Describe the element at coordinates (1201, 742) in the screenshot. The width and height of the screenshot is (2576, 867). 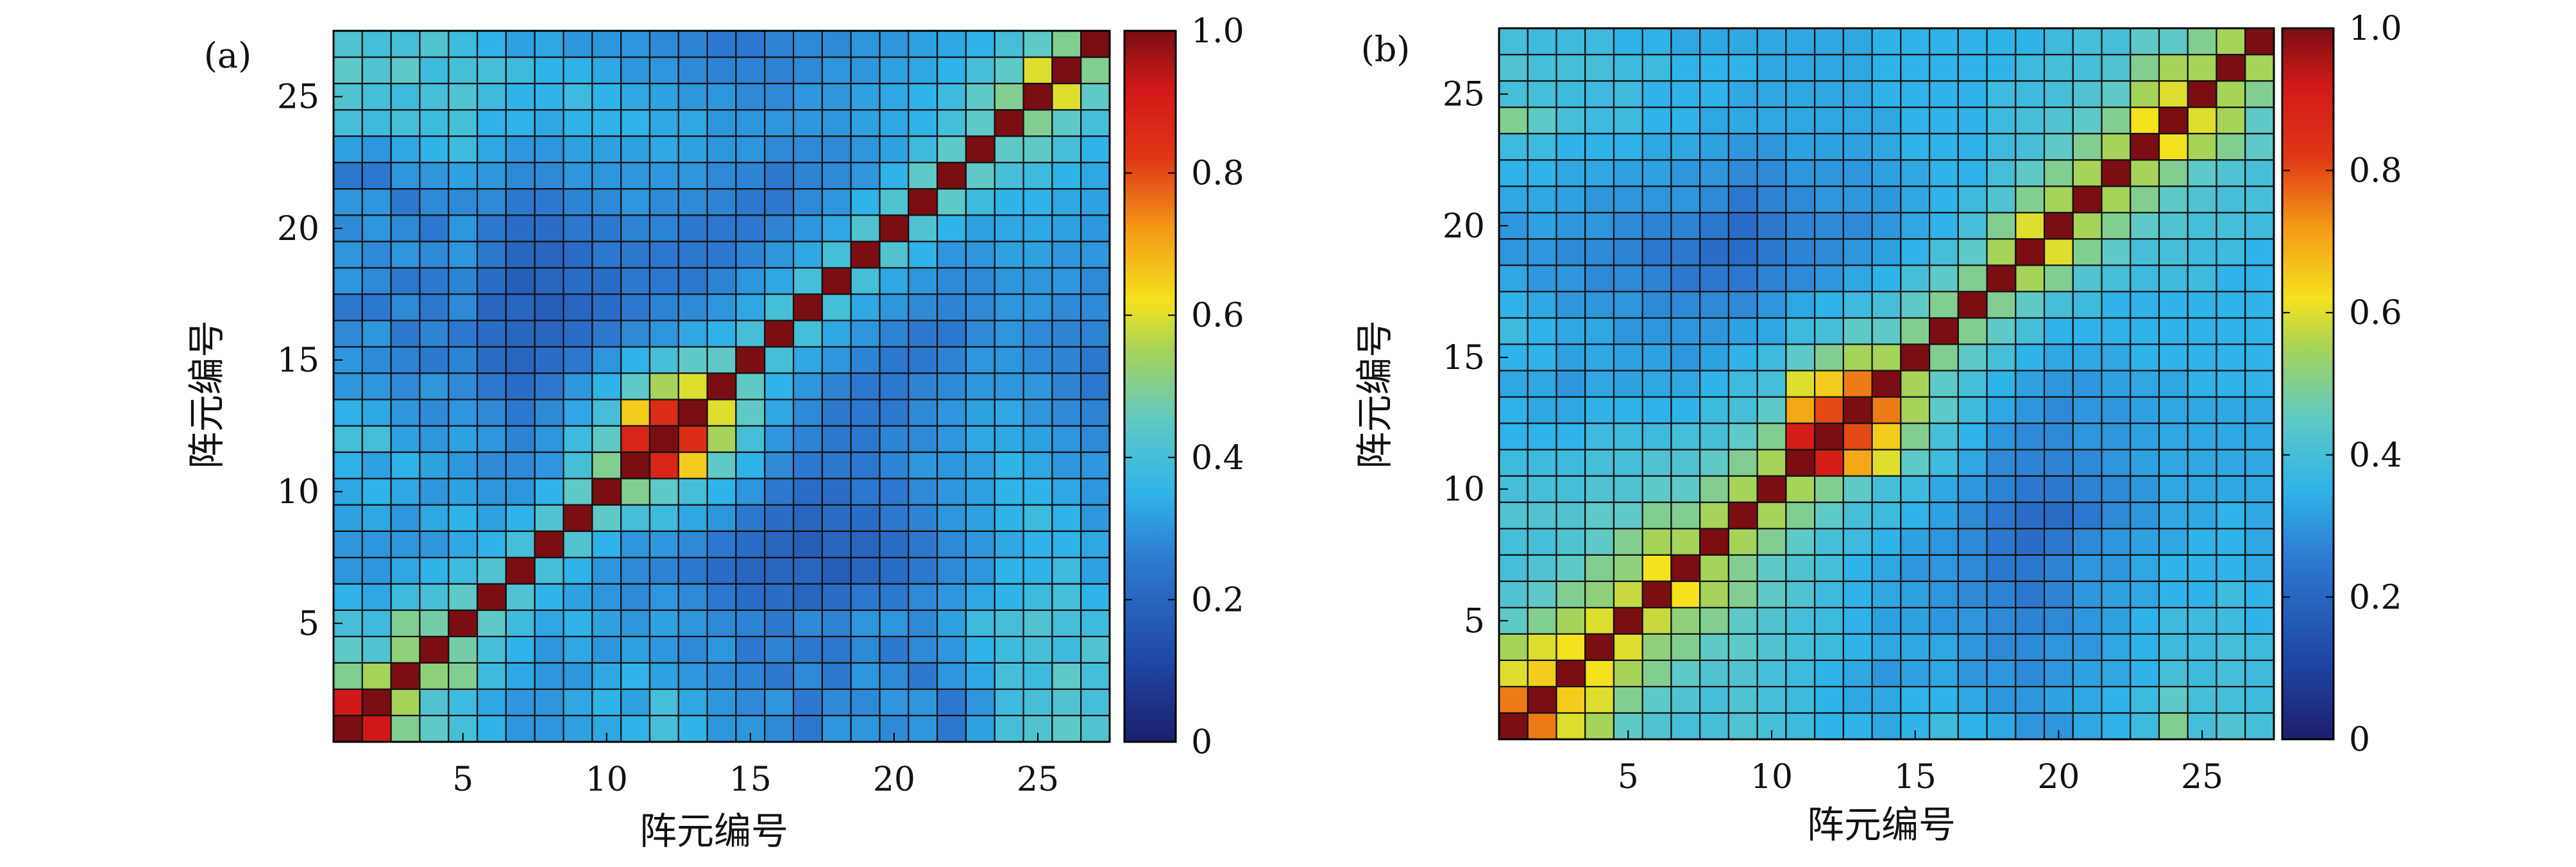
I see `colorbar-tick-label-a: 0` at that location.